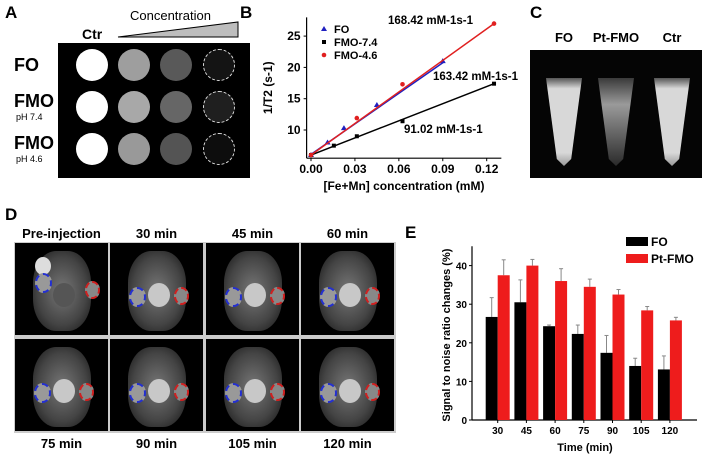  What do you see at coordinates (311, 169) in the screenshot?
I see `x-tick-label: 0.00` at bounding box center [311, 169].